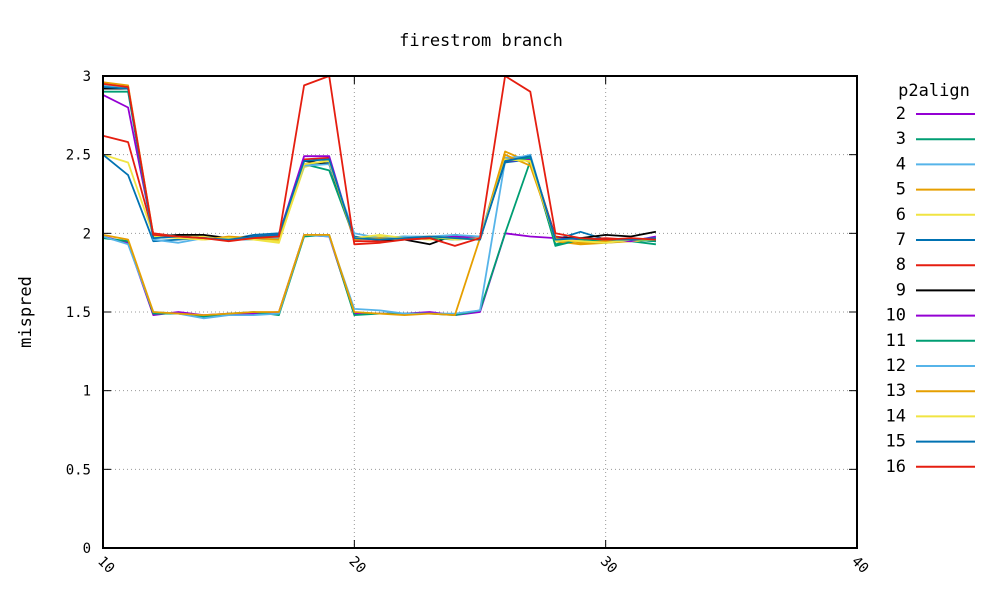  Describe the element at coordinates (896, 442) in the screenshot. I see `legend-label: 15` at that location.